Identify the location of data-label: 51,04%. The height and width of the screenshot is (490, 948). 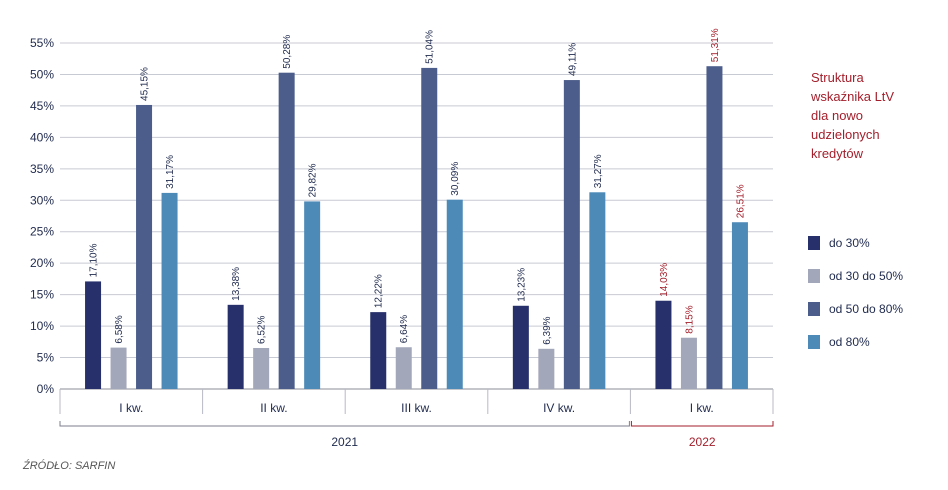
(430, 47).